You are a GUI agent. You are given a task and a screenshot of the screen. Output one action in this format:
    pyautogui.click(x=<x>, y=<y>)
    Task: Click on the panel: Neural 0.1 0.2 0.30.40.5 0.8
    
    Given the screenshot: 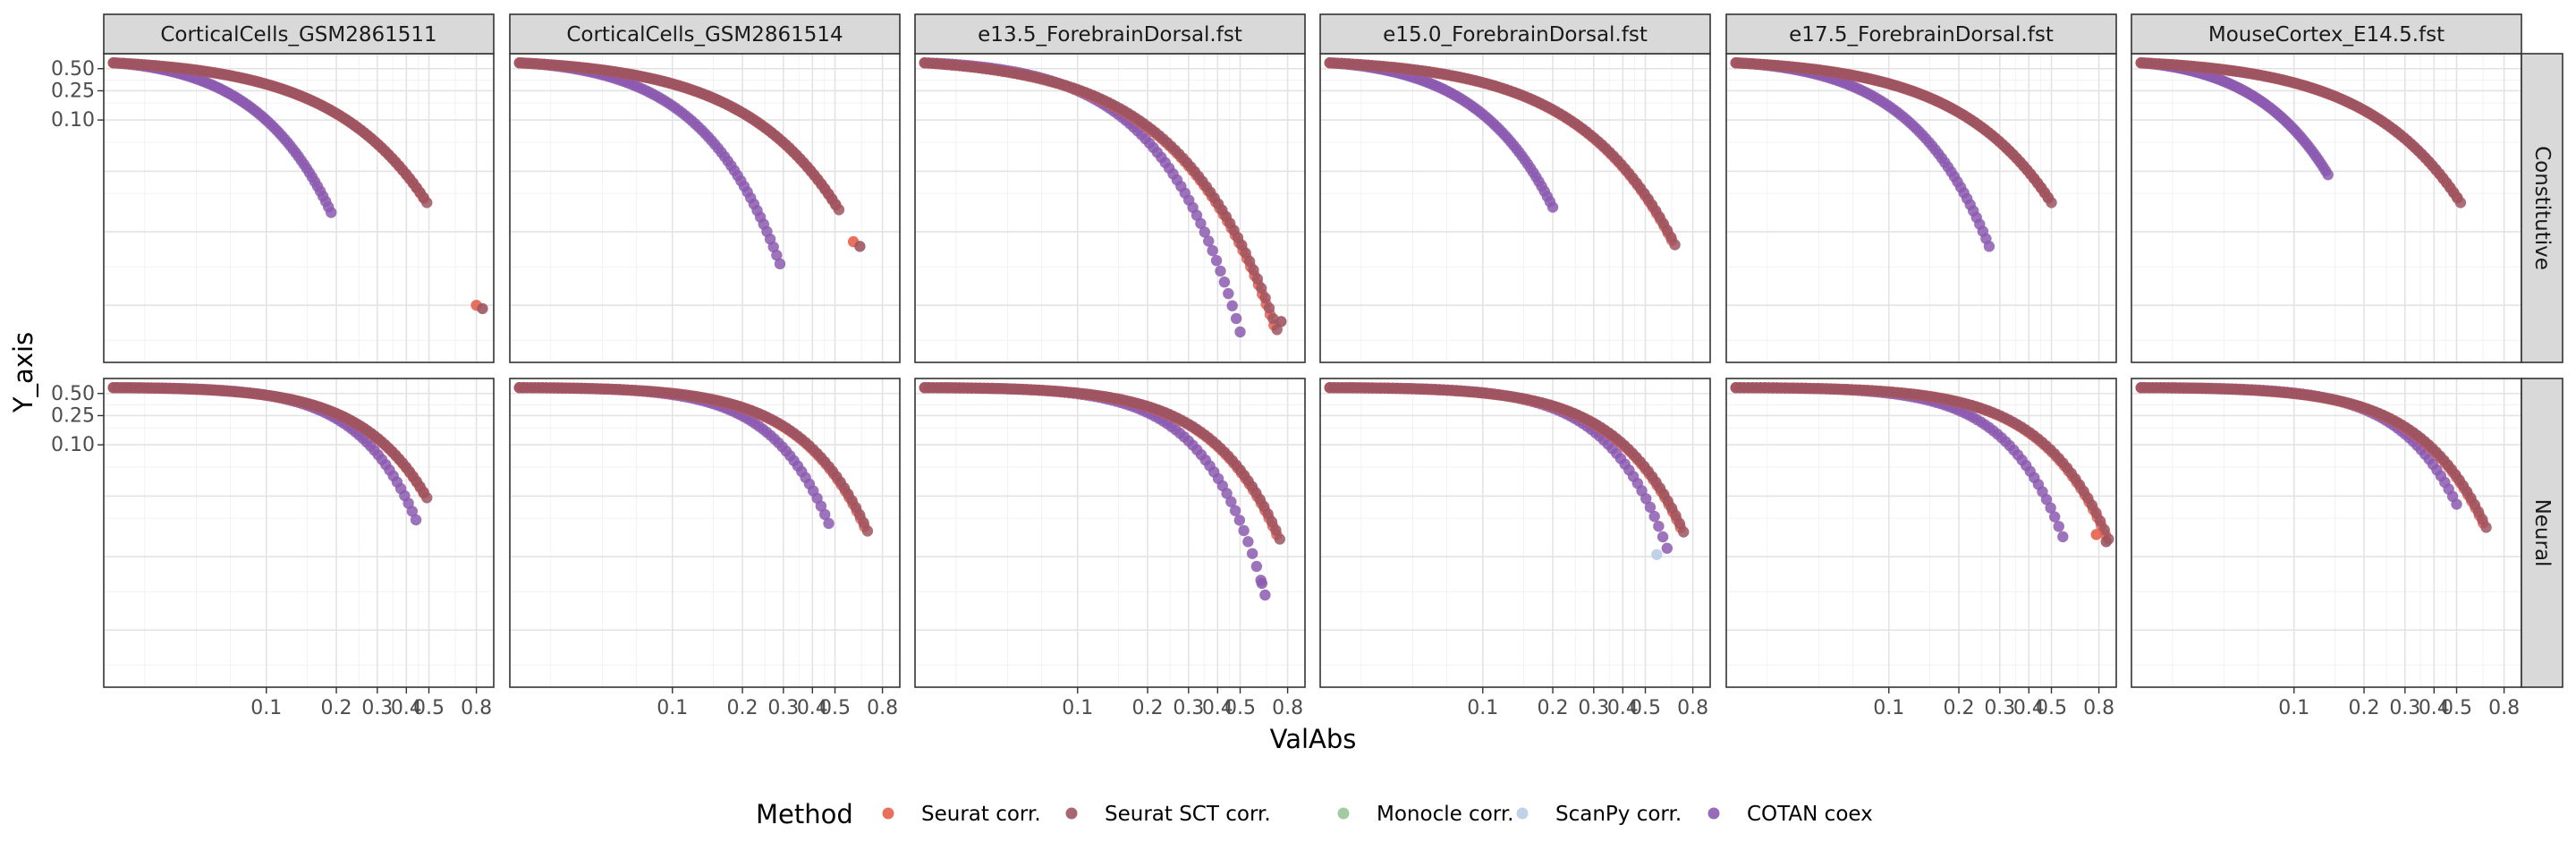 What is the action you would take?
    pyautogui.click(x=2347, y=548)
    